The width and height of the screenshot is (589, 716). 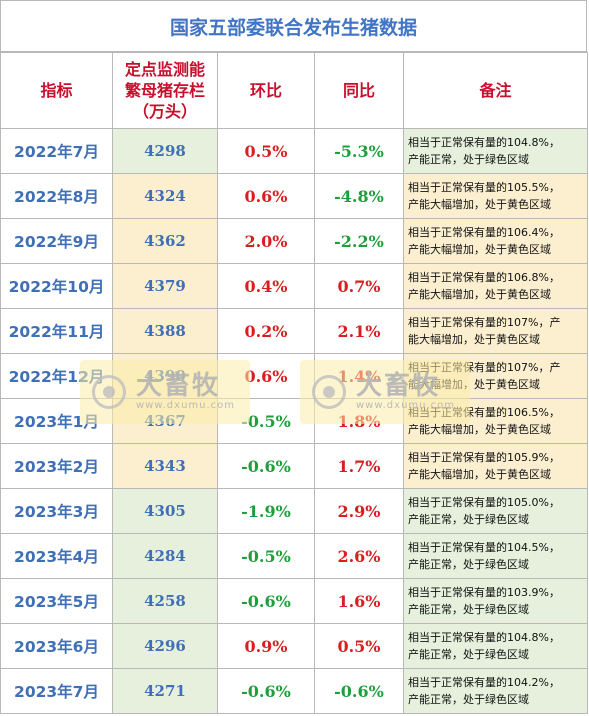 What do you see at coordinates (495, 556) in the screenshot?
I see `note-cell: 相当于正常保有量的104.5%， 产能正常，处于绿色区域` at bounding box center [495, 556].